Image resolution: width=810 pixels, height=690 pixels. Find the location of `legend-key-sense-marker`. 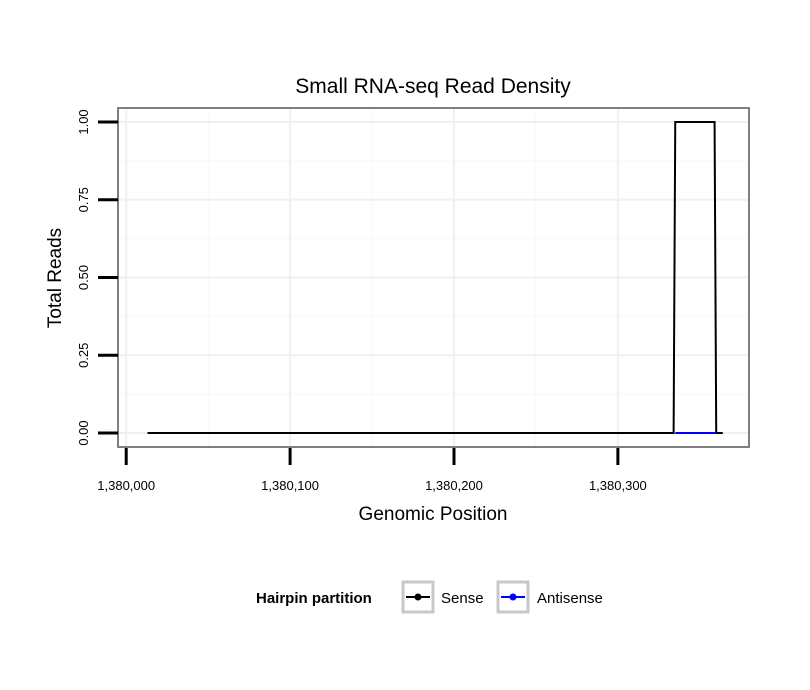

legend-key-sense-marker is located at coordinates (418, 597).